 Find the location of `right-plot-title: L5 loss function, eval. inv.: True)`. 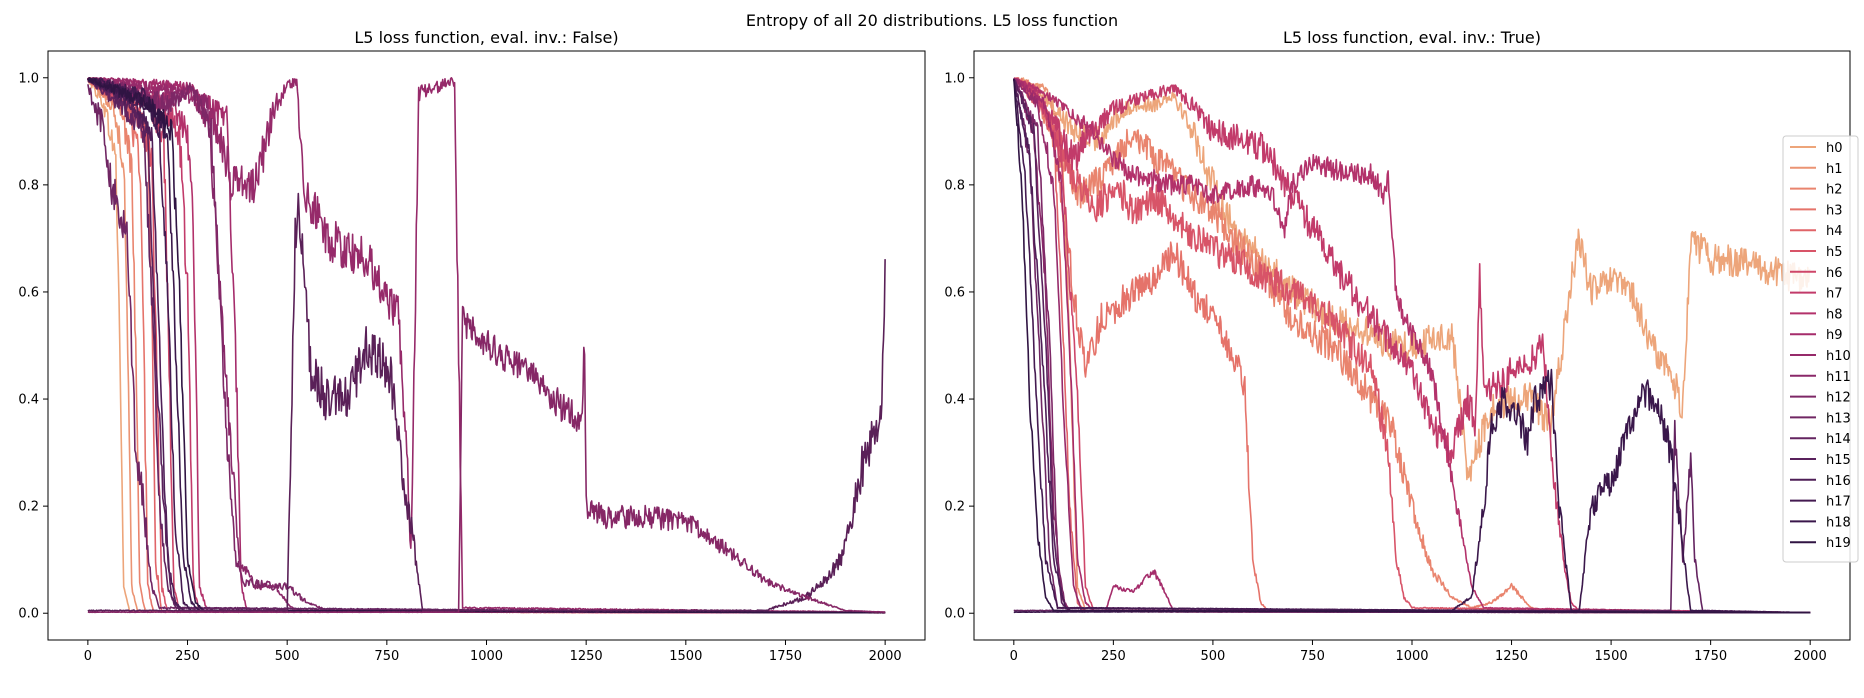

right-plot-title: L5 loss function, eval. inv.: True) is located at coordinates (1412, 37).